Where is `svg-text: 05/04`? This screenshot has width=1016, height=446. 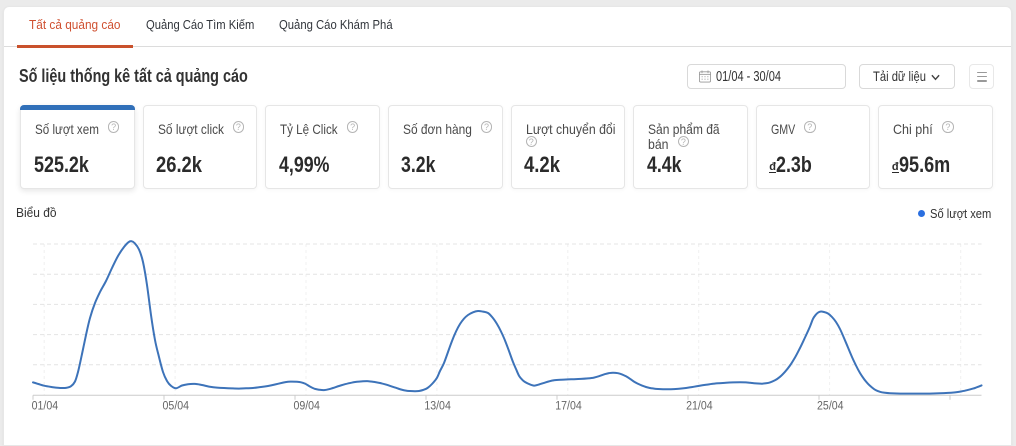
svg-text: 05/04 is located at coordinates (176, 405).